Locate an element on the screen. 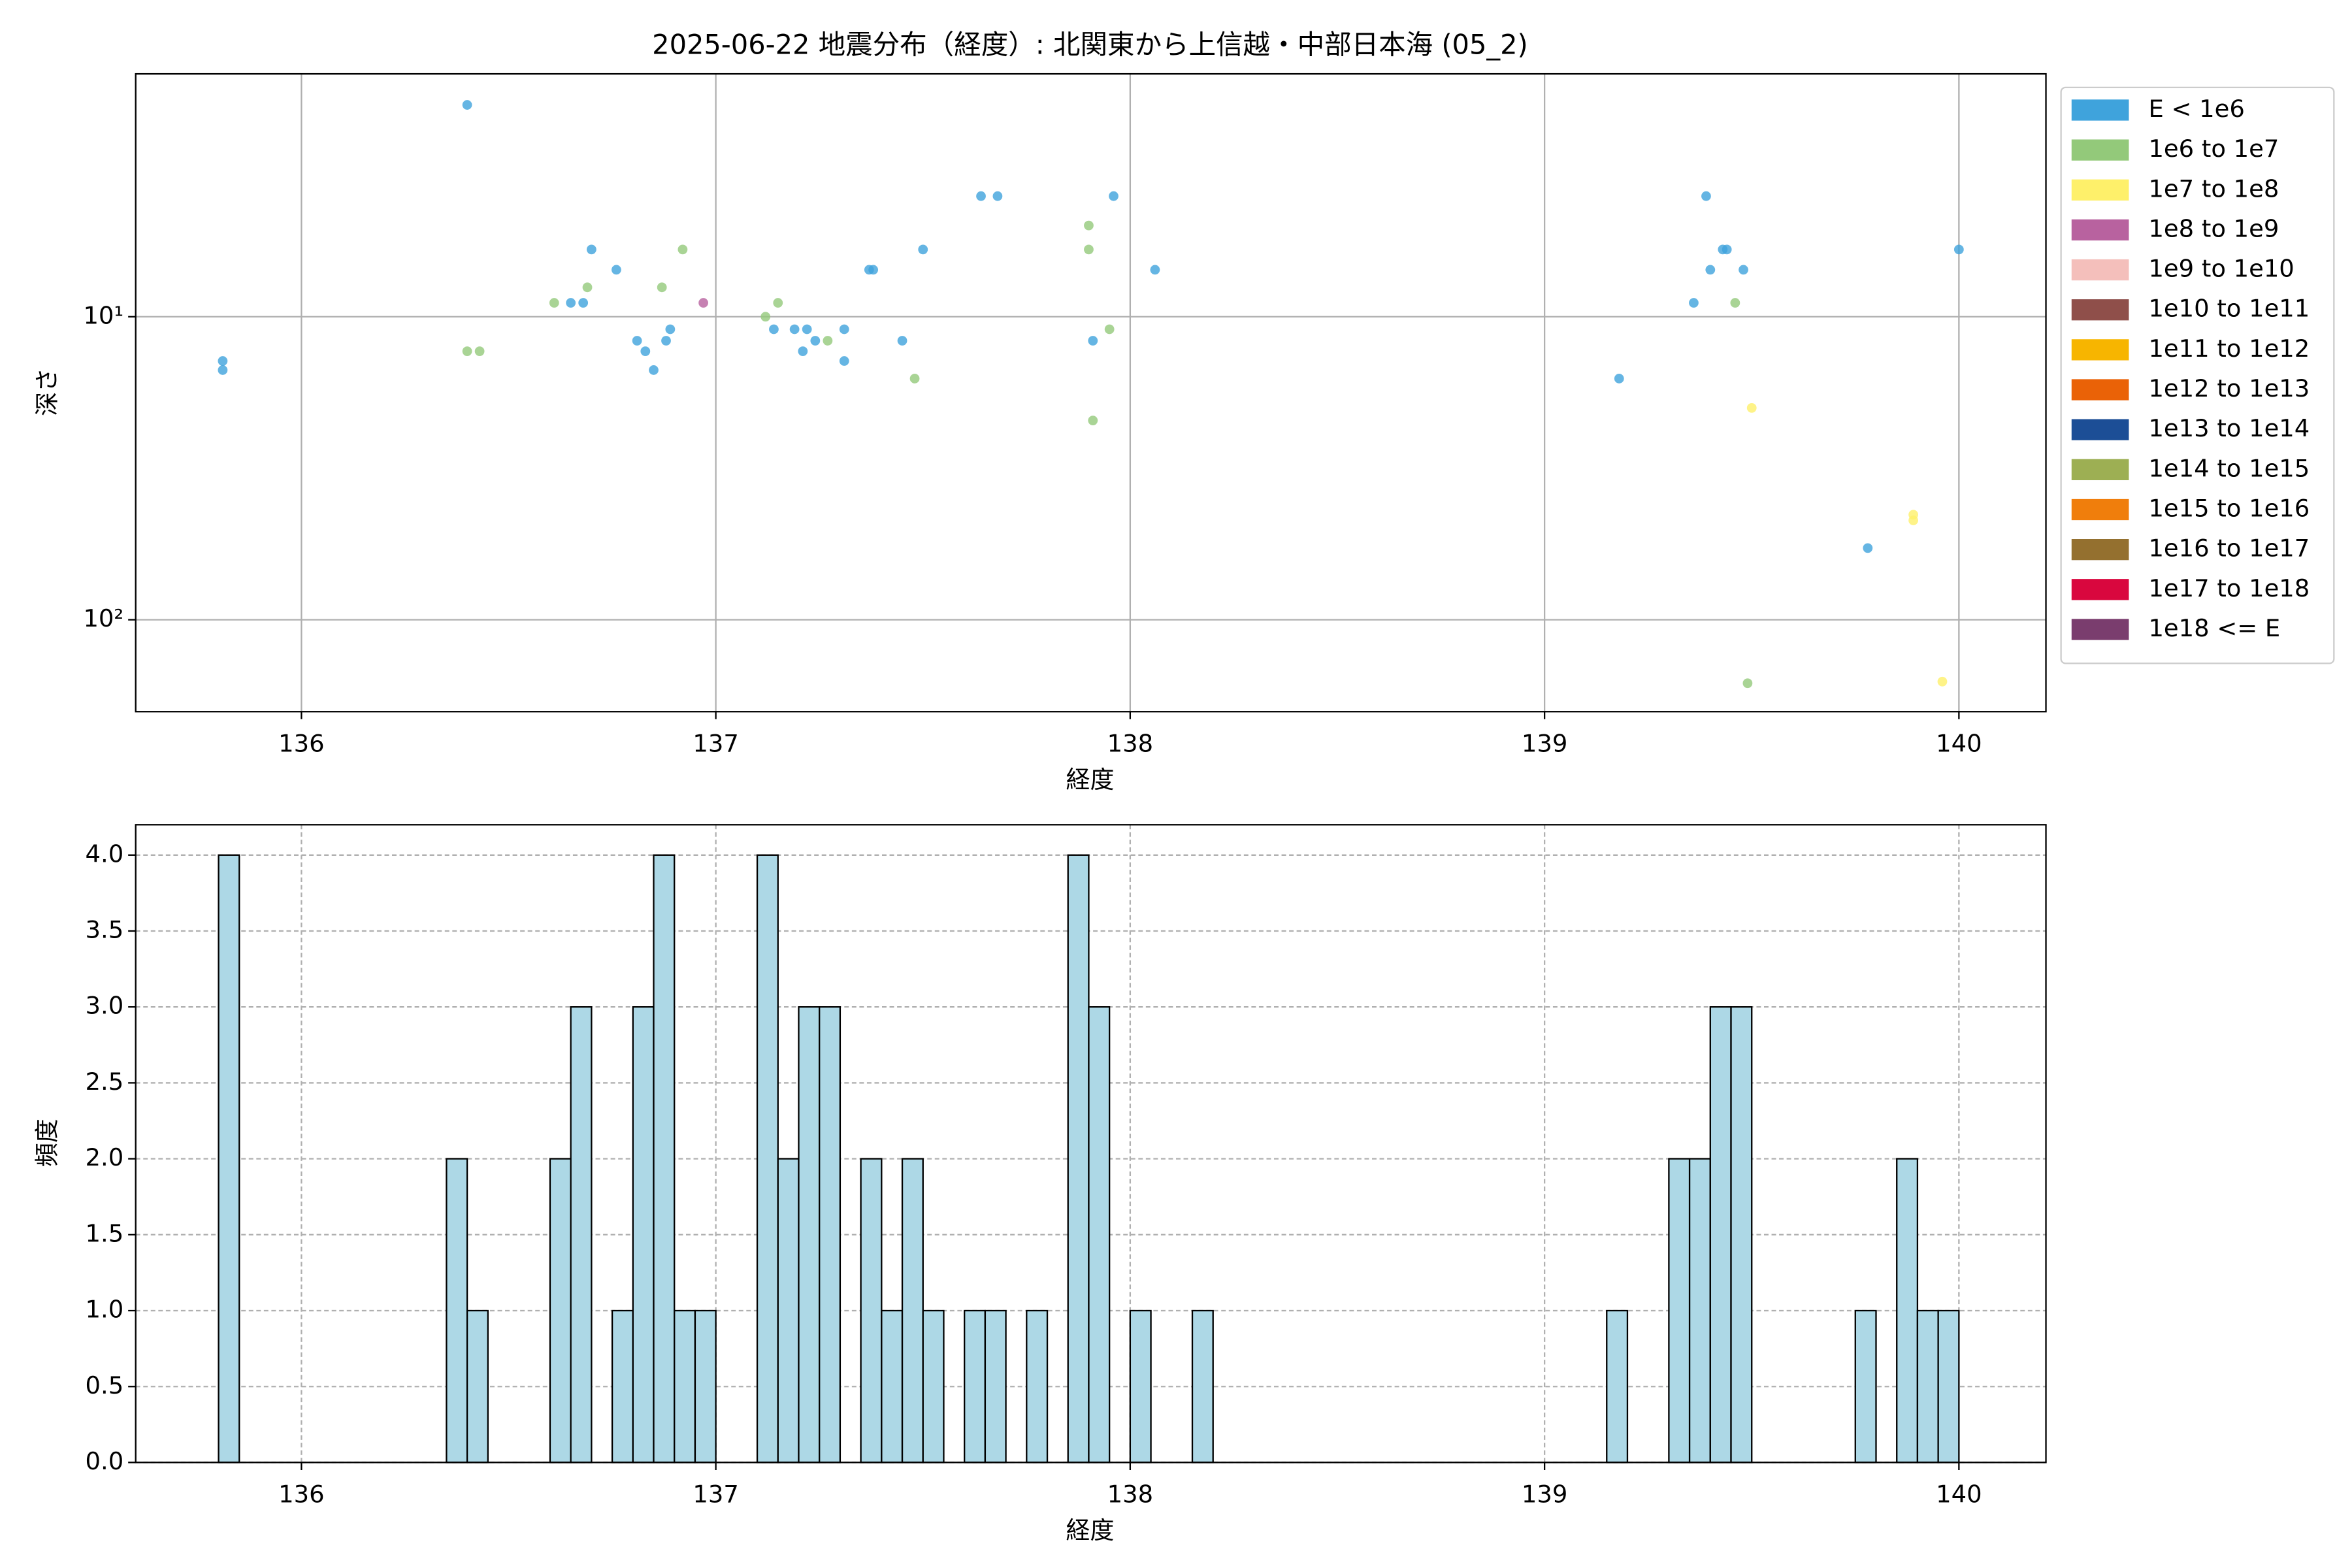 The width and height of the screenshot is (2352, 1568). y-axis-label: 深さ is located at coordinates (47, 392).